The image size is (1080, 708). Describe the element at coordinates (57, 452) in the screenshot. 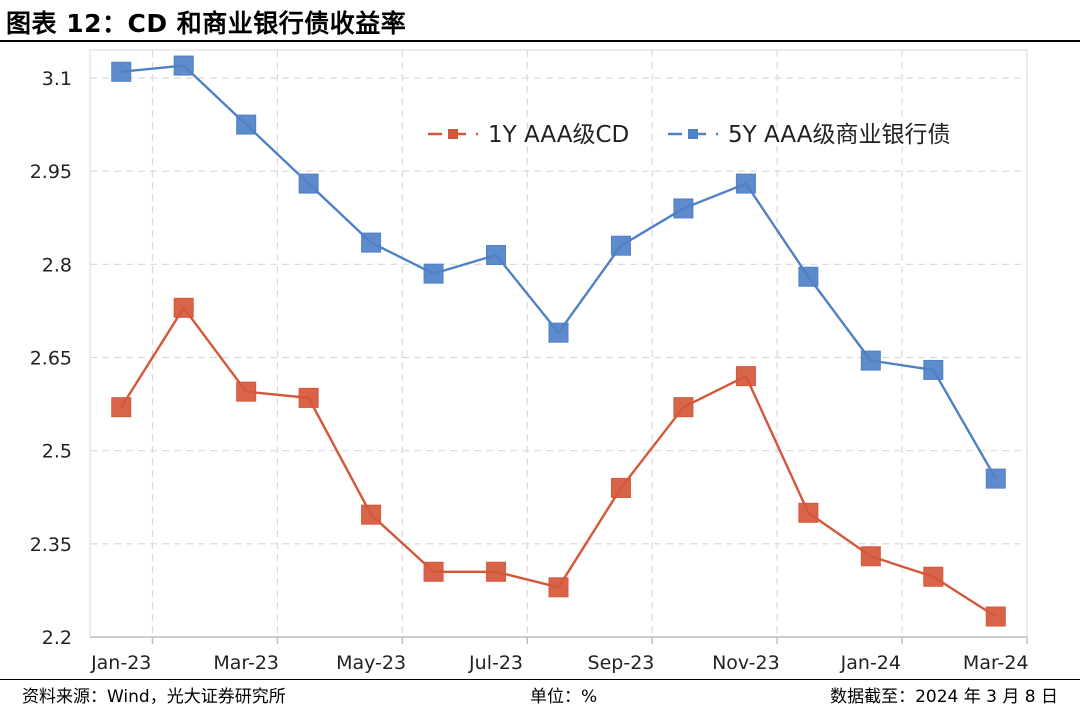

I see `y-tick-label: 2.5` at that location.